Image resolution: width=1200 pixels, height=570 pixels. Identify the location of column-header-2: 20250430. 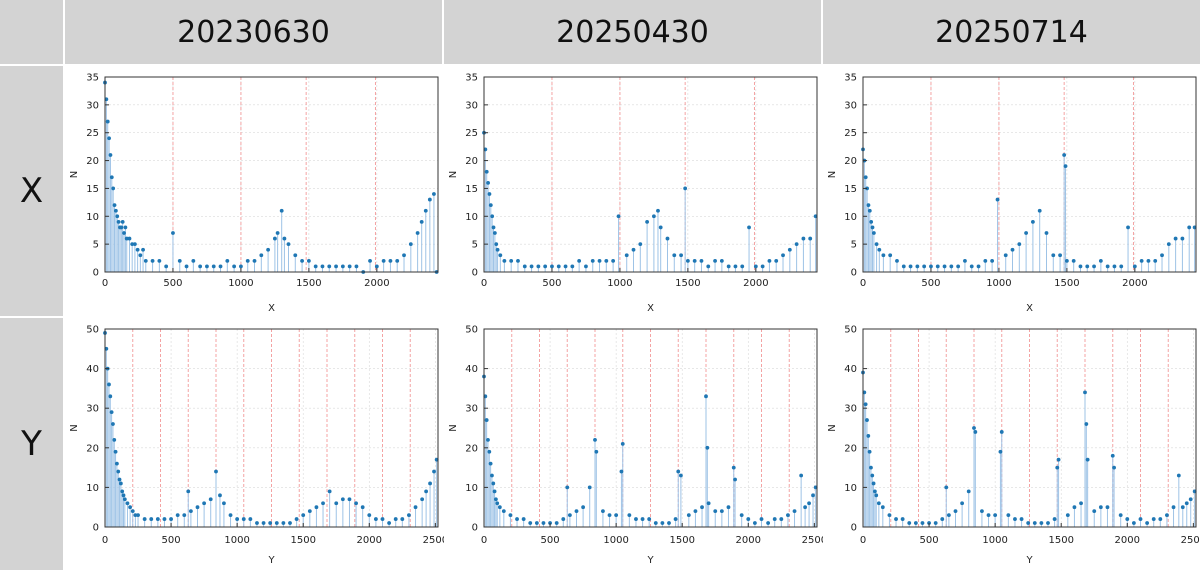
(632, 32).